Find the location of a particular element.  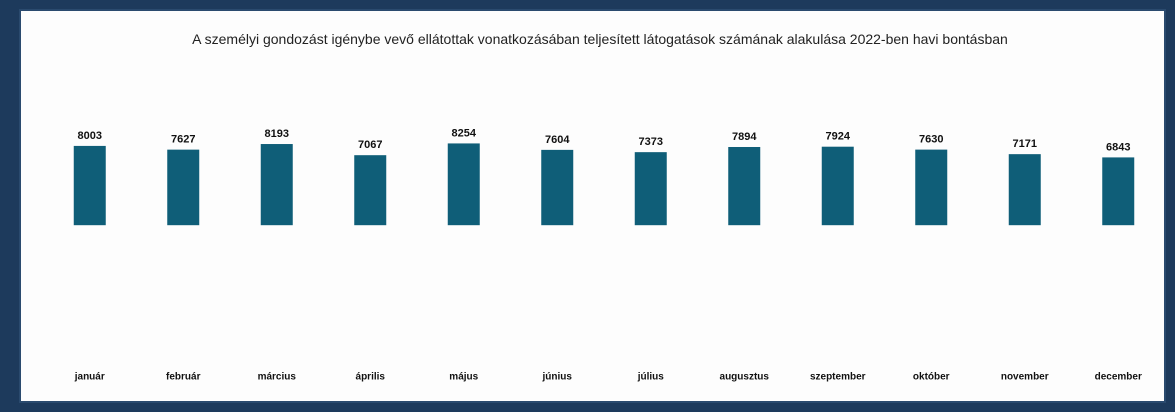

value-label: 7924 is located at coordinates (838, 137).